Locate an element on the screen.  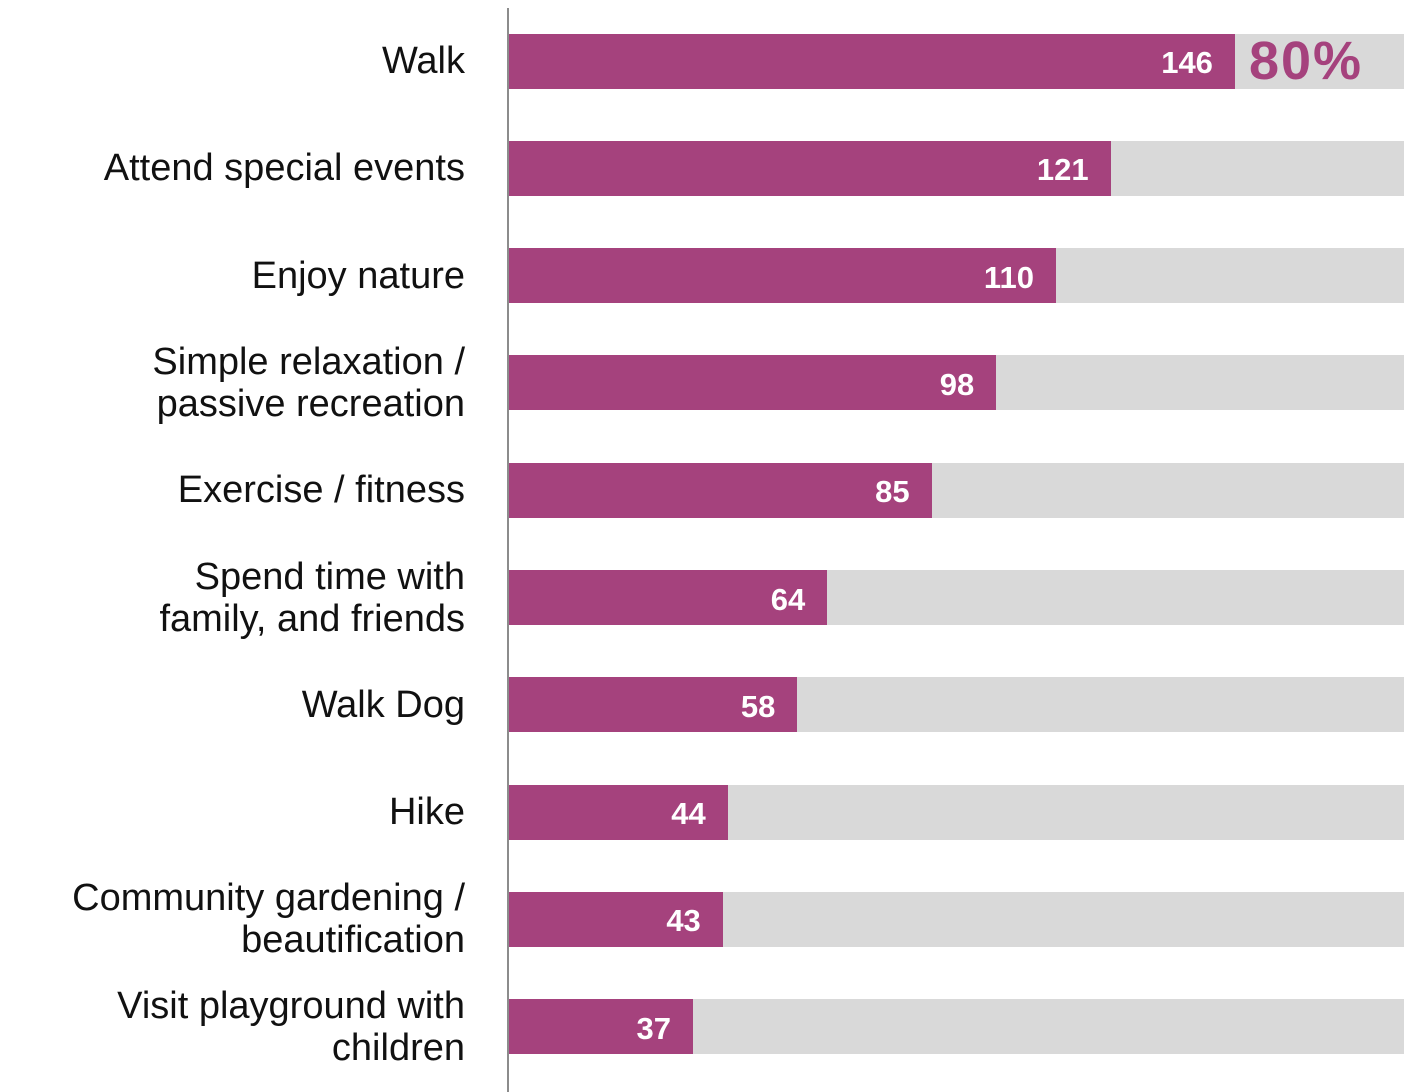
data-label: 58 is located at coordinates (758, 706).